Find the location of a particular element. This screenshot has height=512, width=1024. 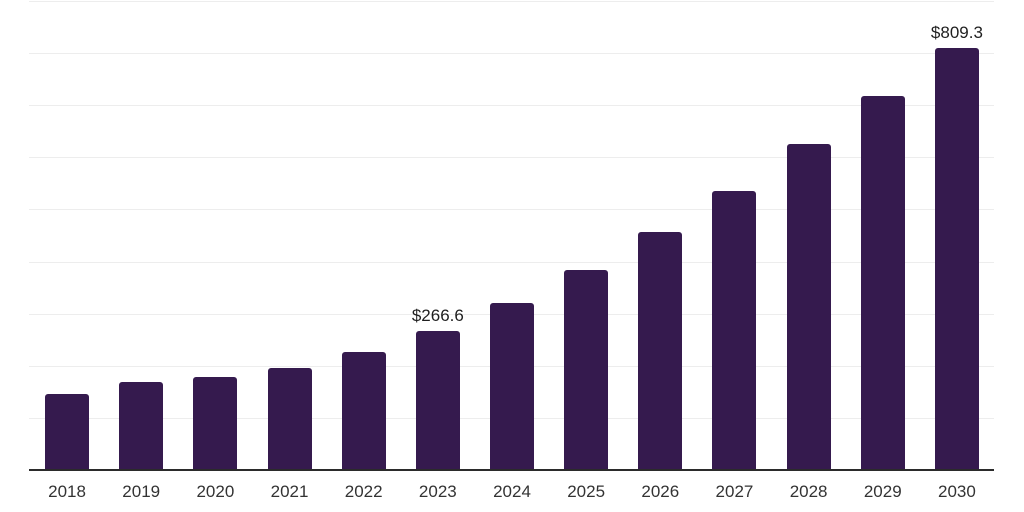

value-label-2023: $266.6 is located at coordinates (437, 316).